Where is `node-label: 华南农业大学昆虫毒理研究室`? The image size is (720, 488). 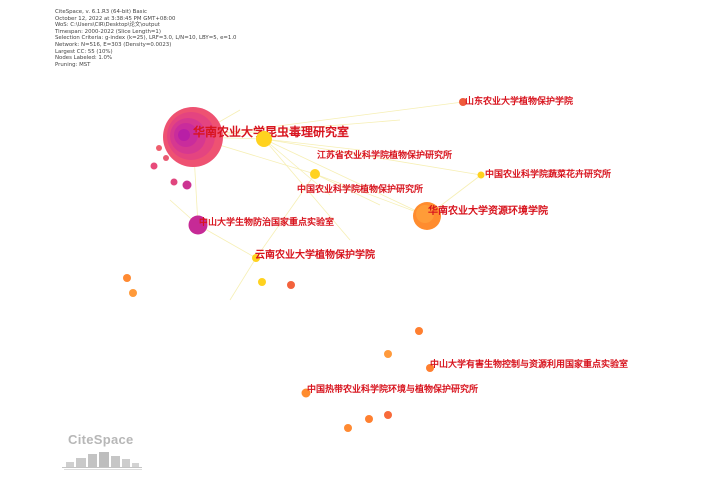 node-label: 华南农业大学昆虫毒理研究室 is located at coordinates (271, 131).